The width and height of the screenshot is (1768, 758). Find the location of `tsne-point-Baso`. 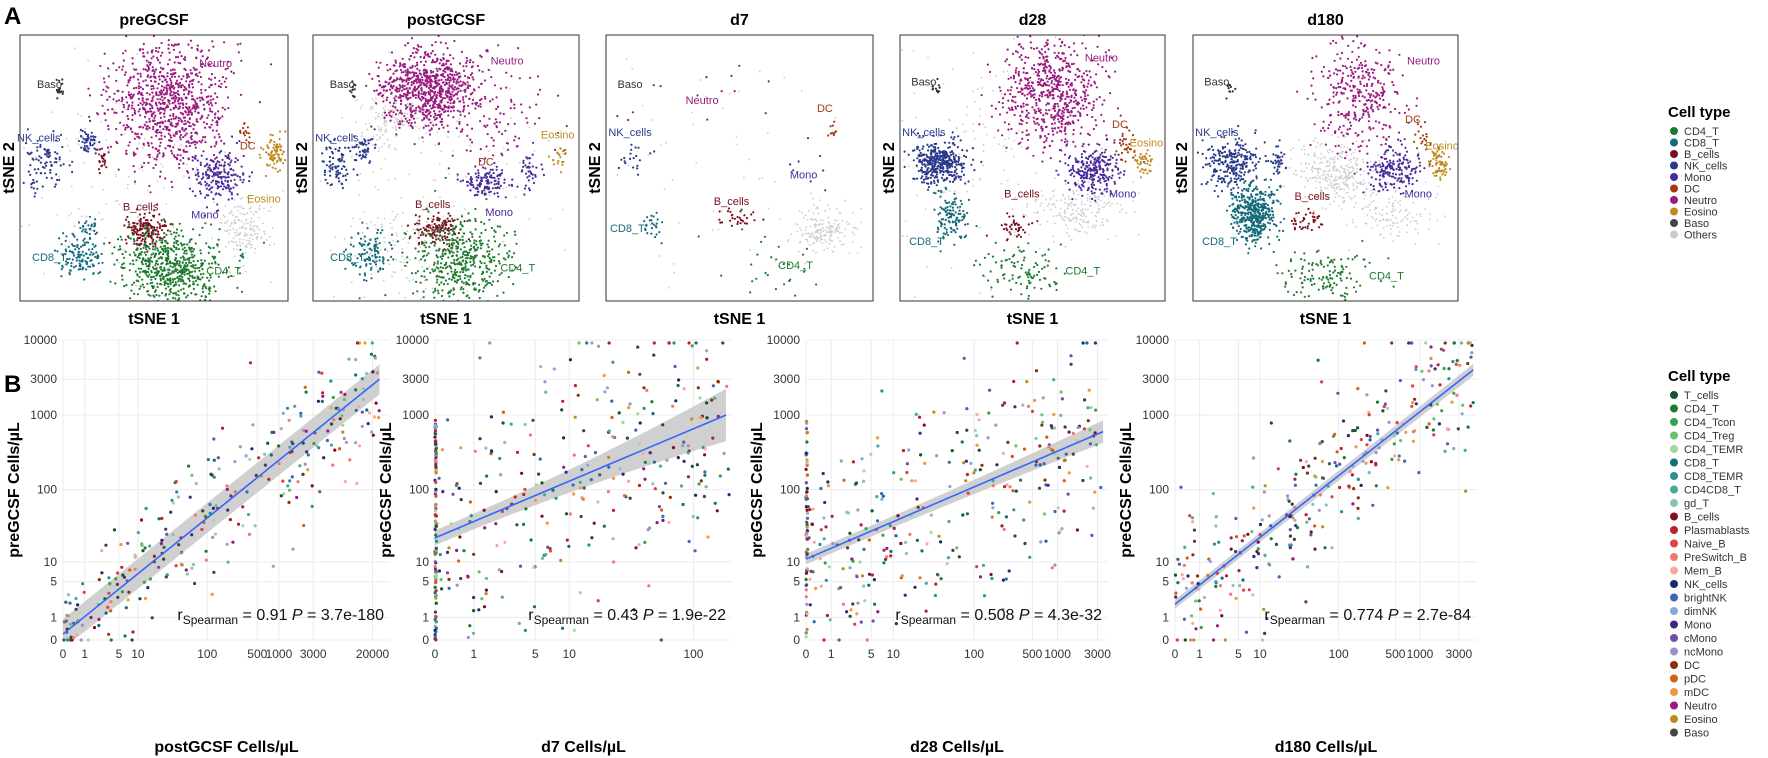

tsne-point-Baso is located at coordinates (354, 89).